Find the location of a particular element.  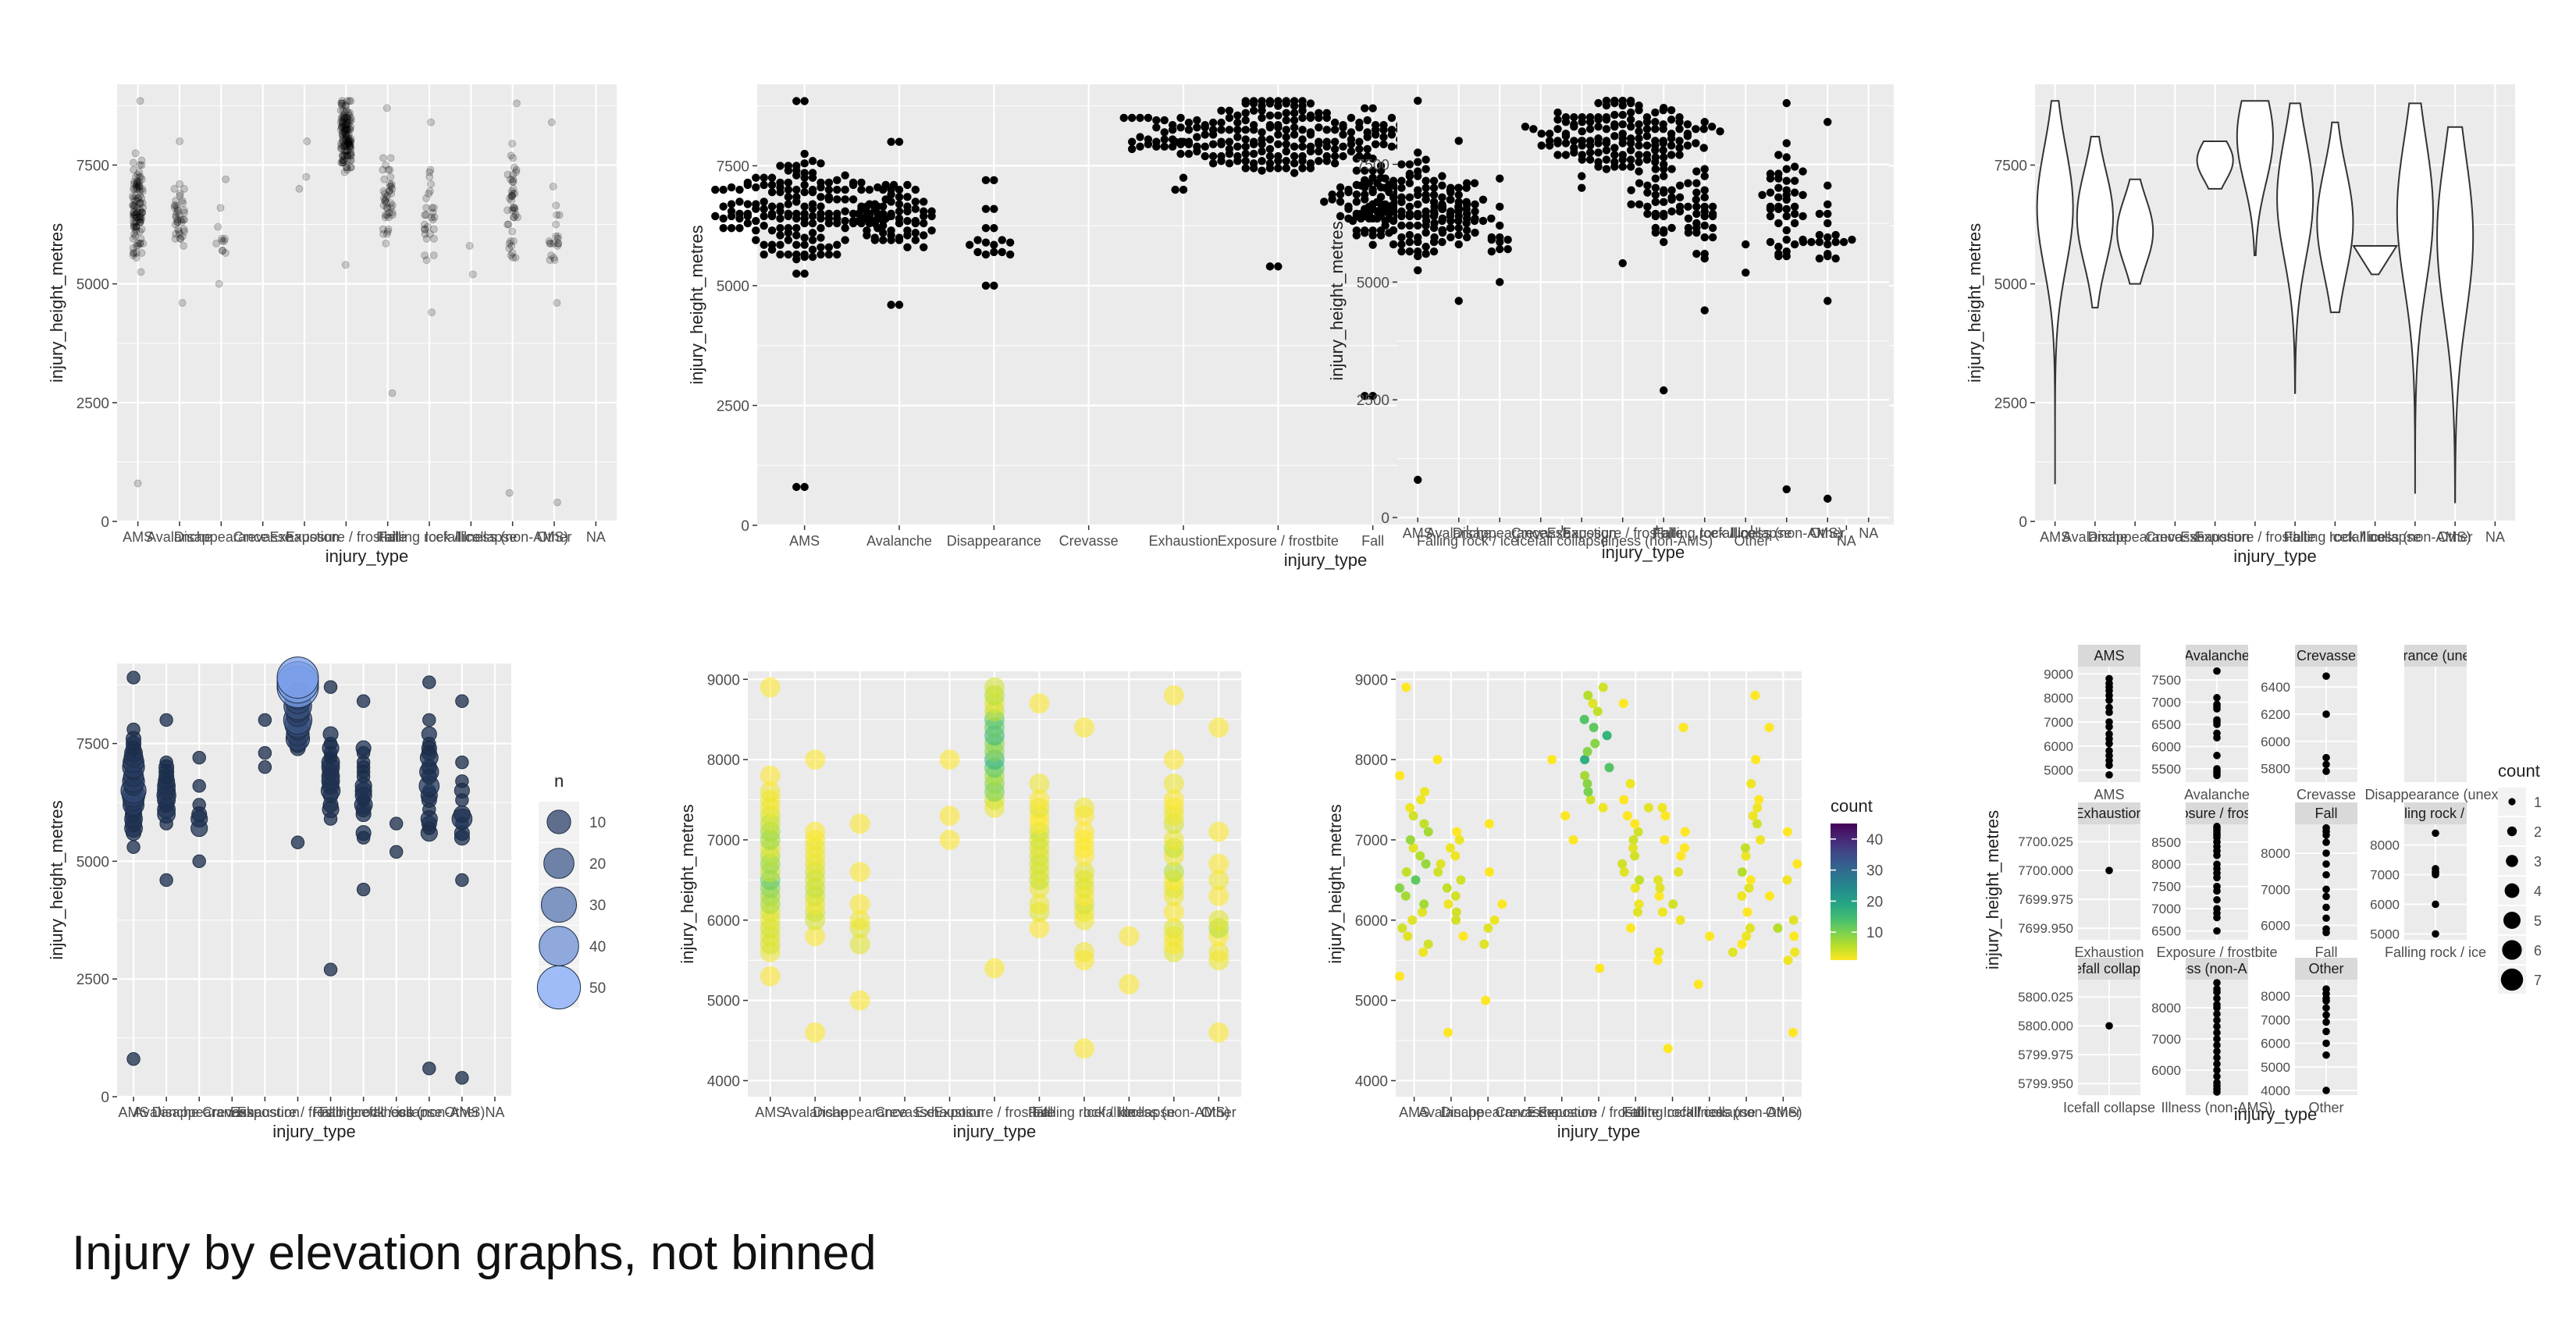

violin-shape is located at coordinates (2215, 165).